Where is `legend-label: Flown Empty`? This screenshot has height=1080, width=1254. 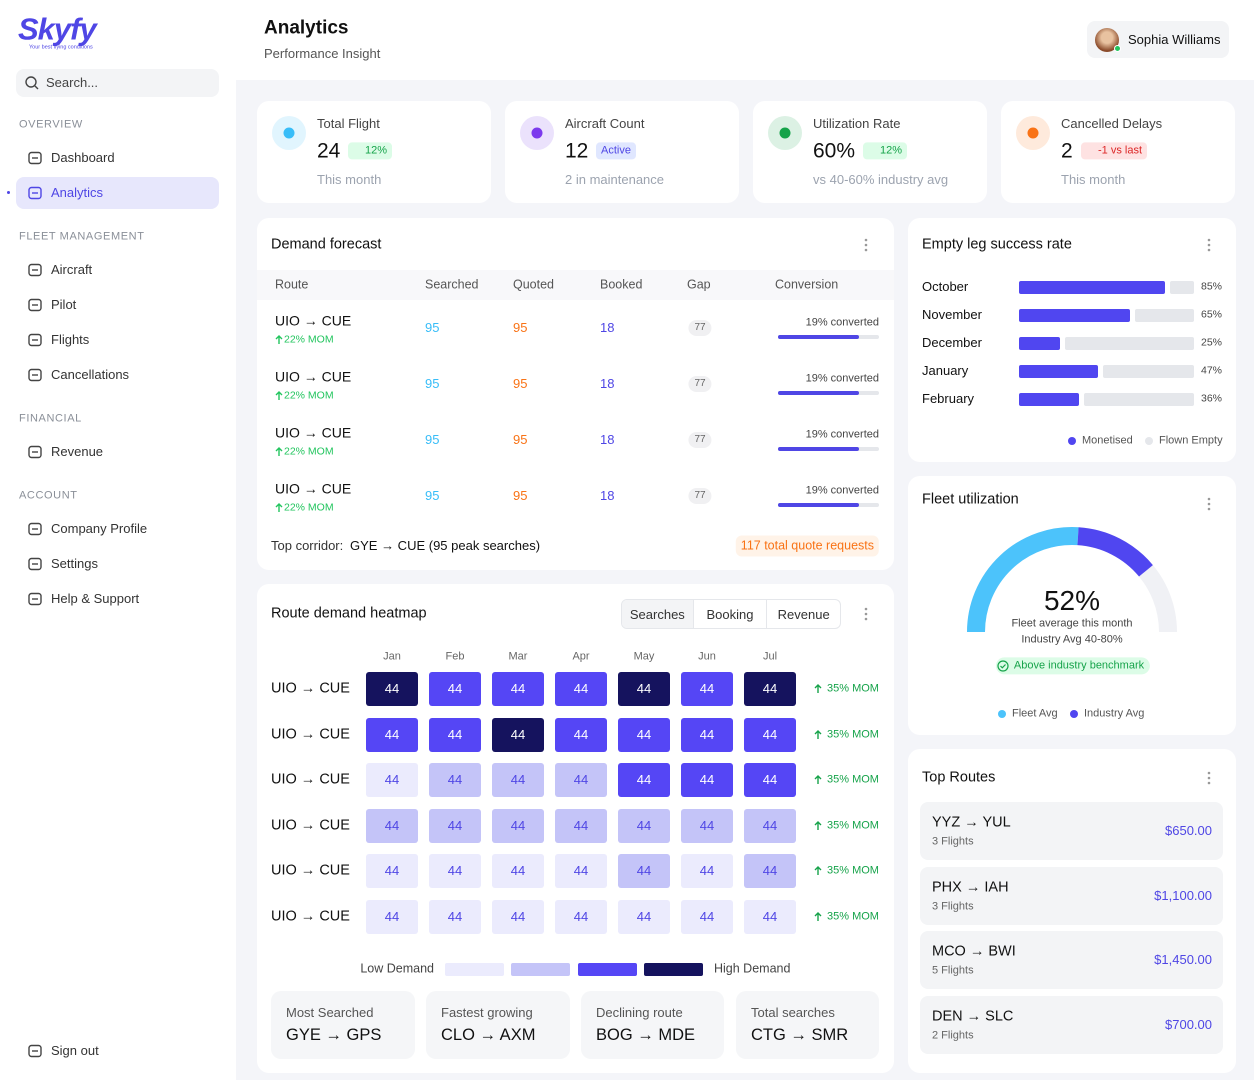 legend-label: Flown Empty is located at coordinates (1191, 440).